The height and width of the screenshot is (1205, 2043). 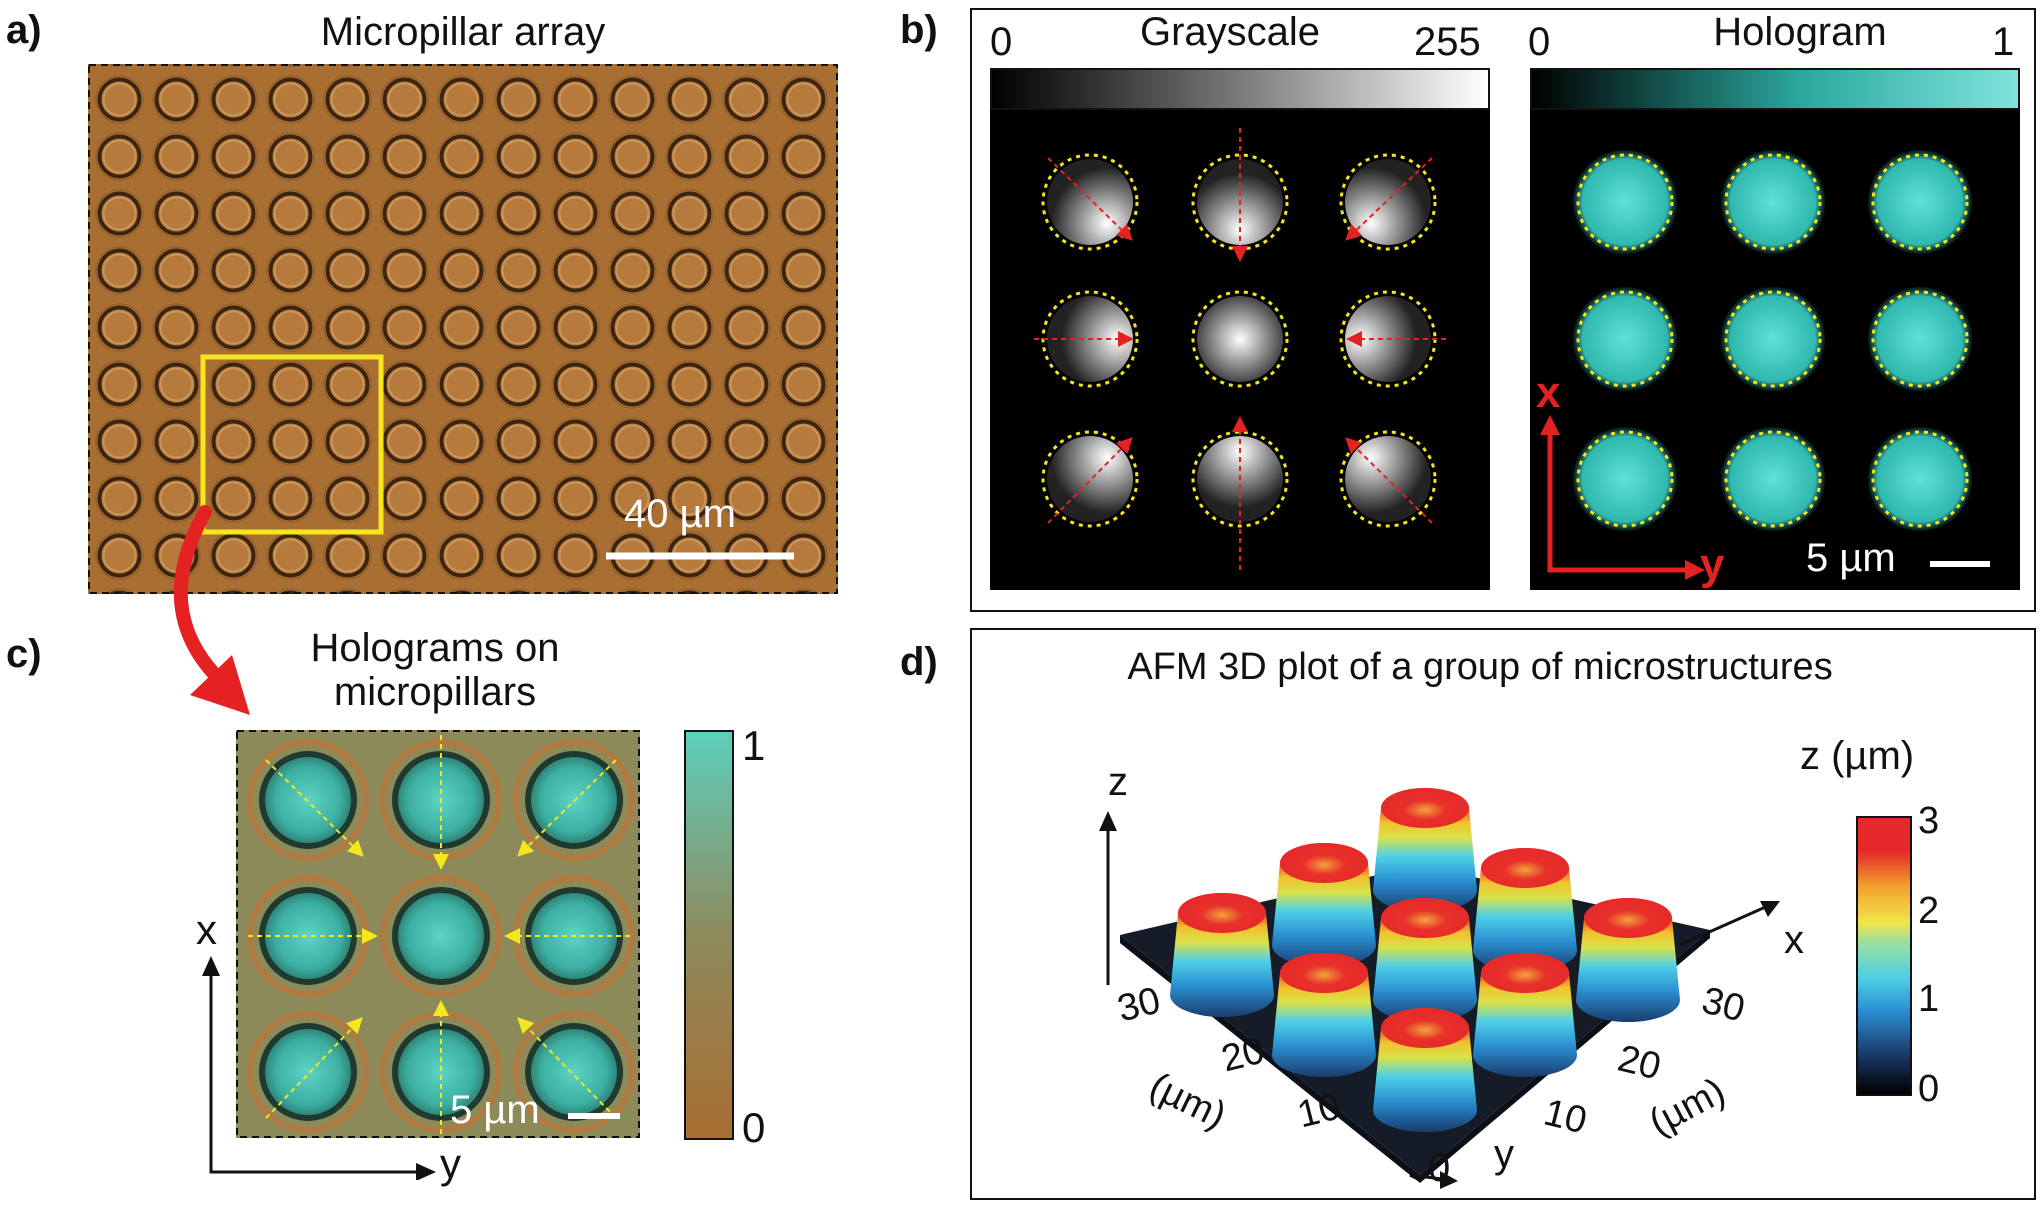 I want to click on panel-label-d: d), so click(x=919, y=662).